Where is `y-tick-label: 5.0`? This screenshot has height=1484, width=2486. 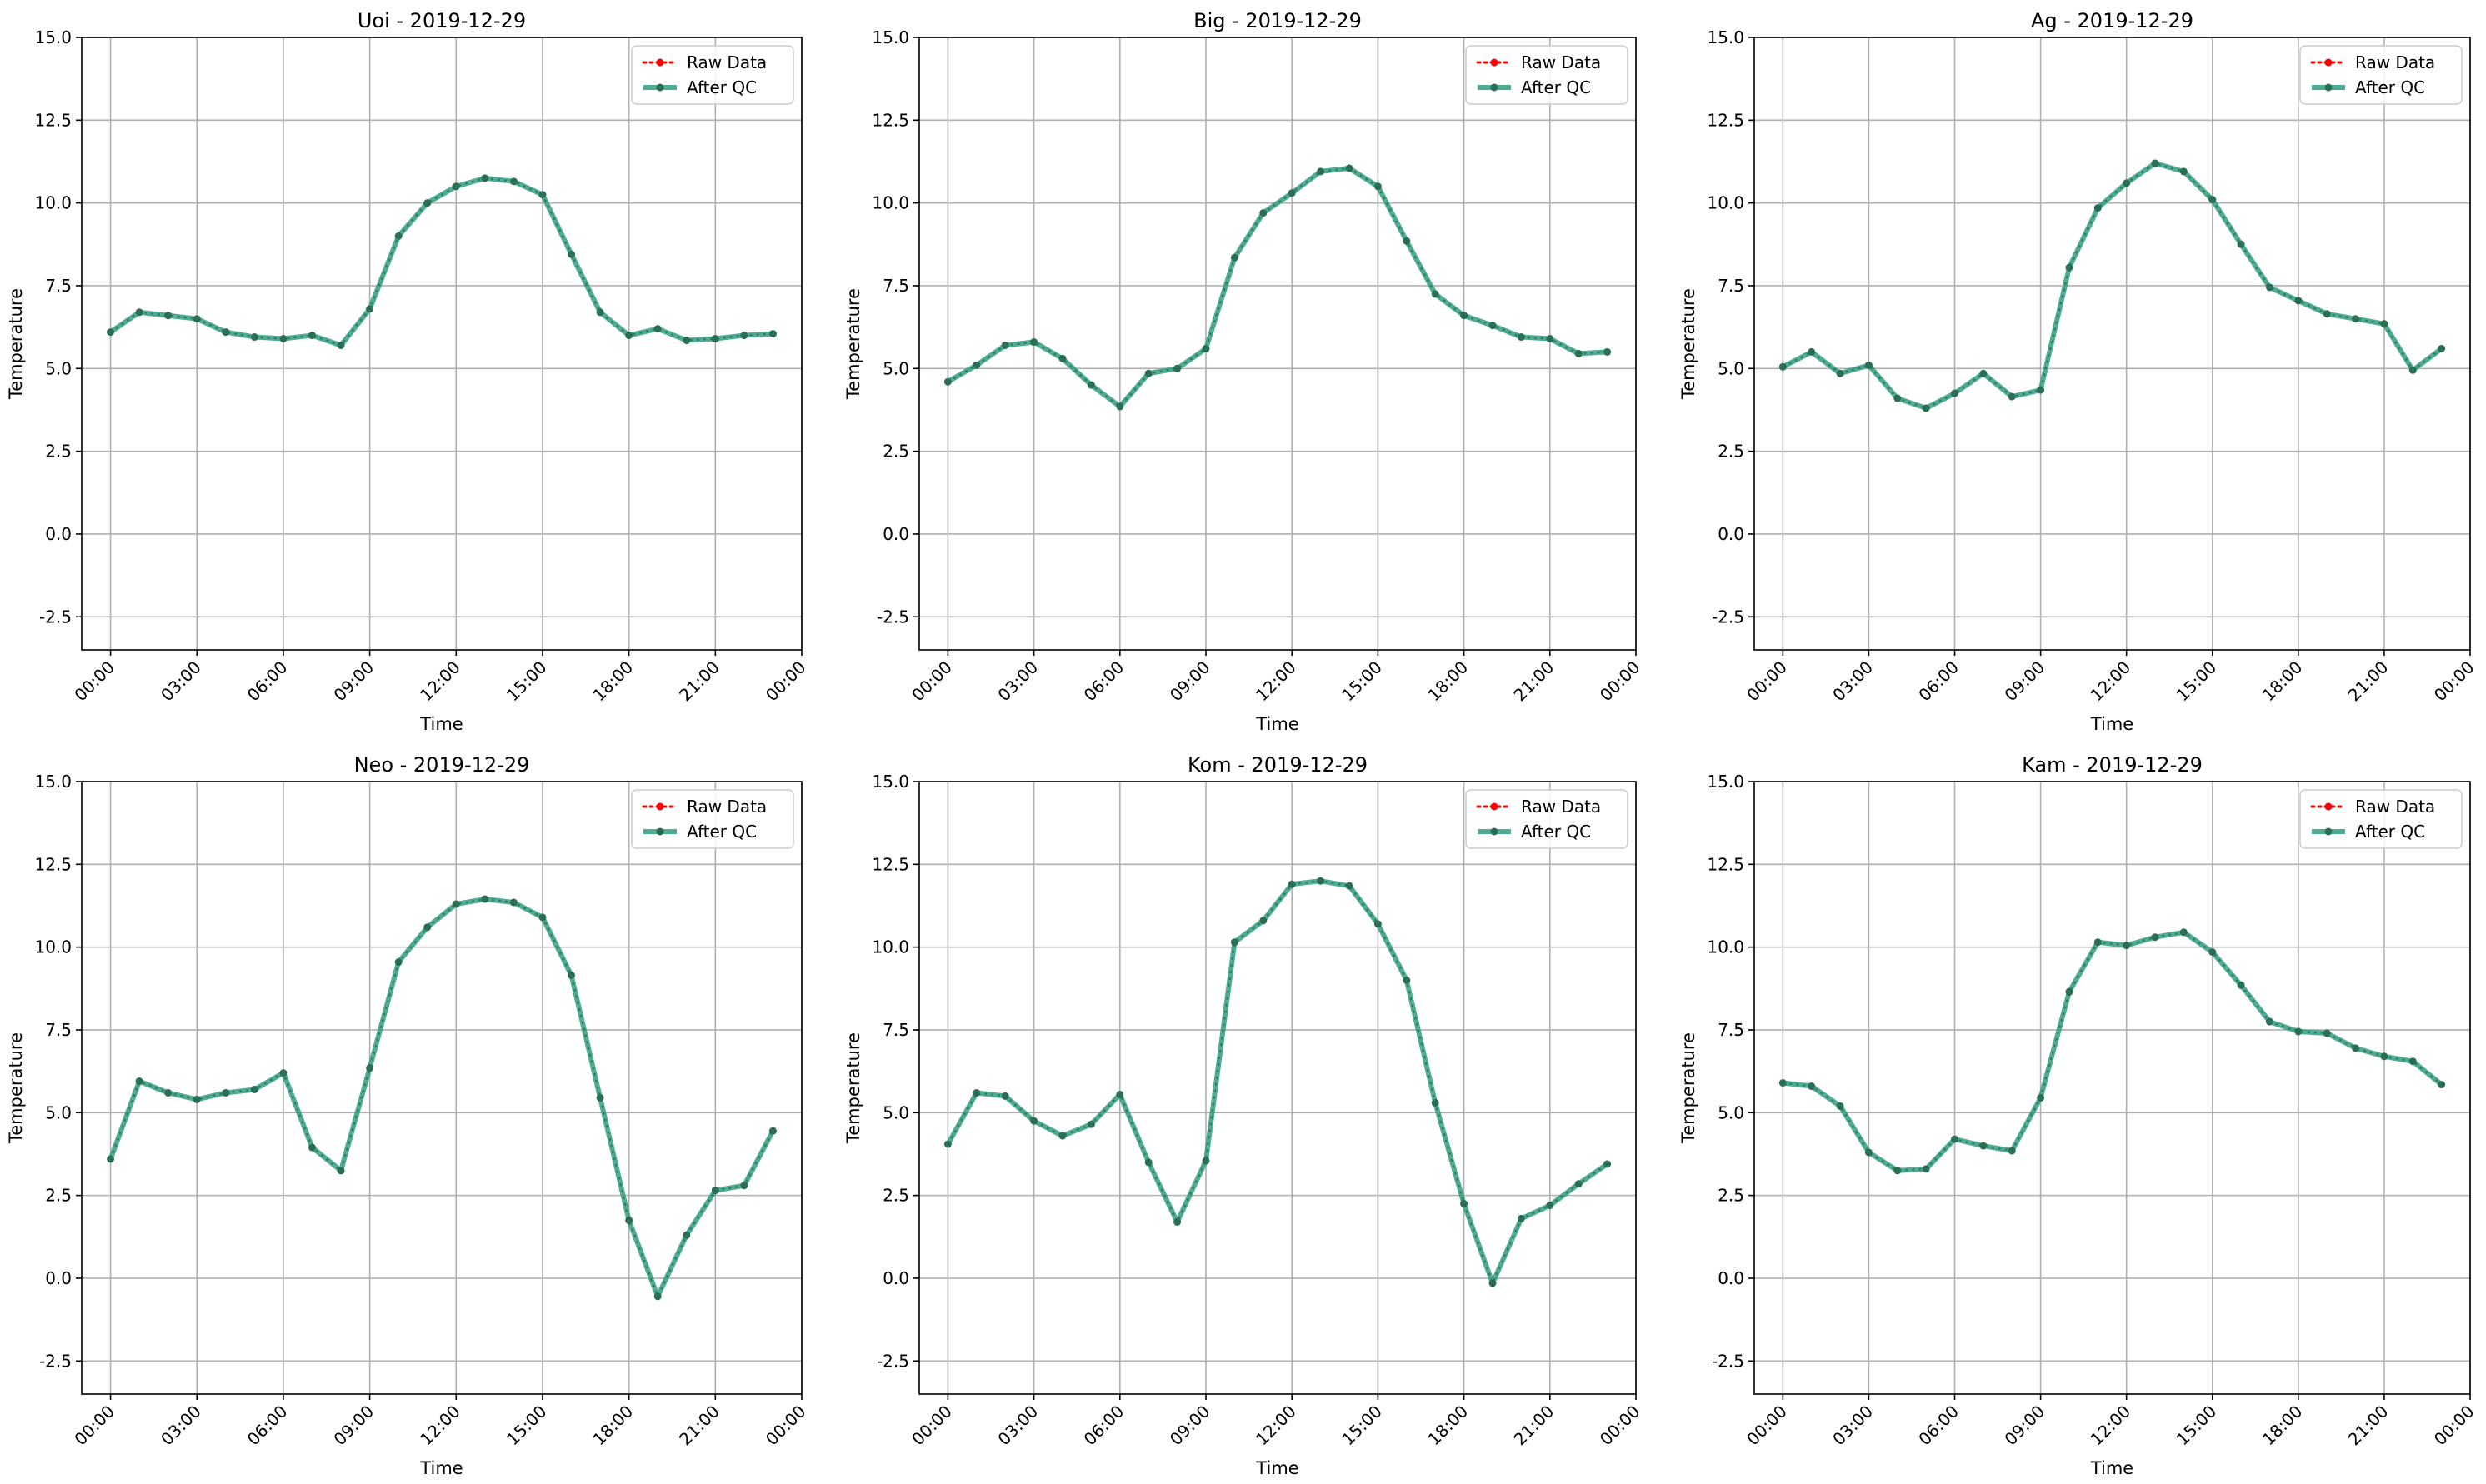 y-tick-label: 5.0 is located at coordinates (59, 1112).